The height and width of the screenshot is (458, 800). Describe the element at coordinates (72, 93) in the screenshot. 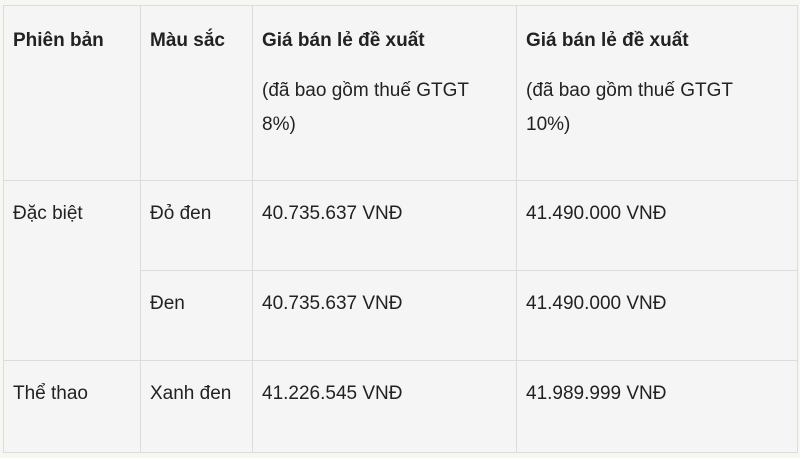

I see `header-edition: Phiên bản` at that location.